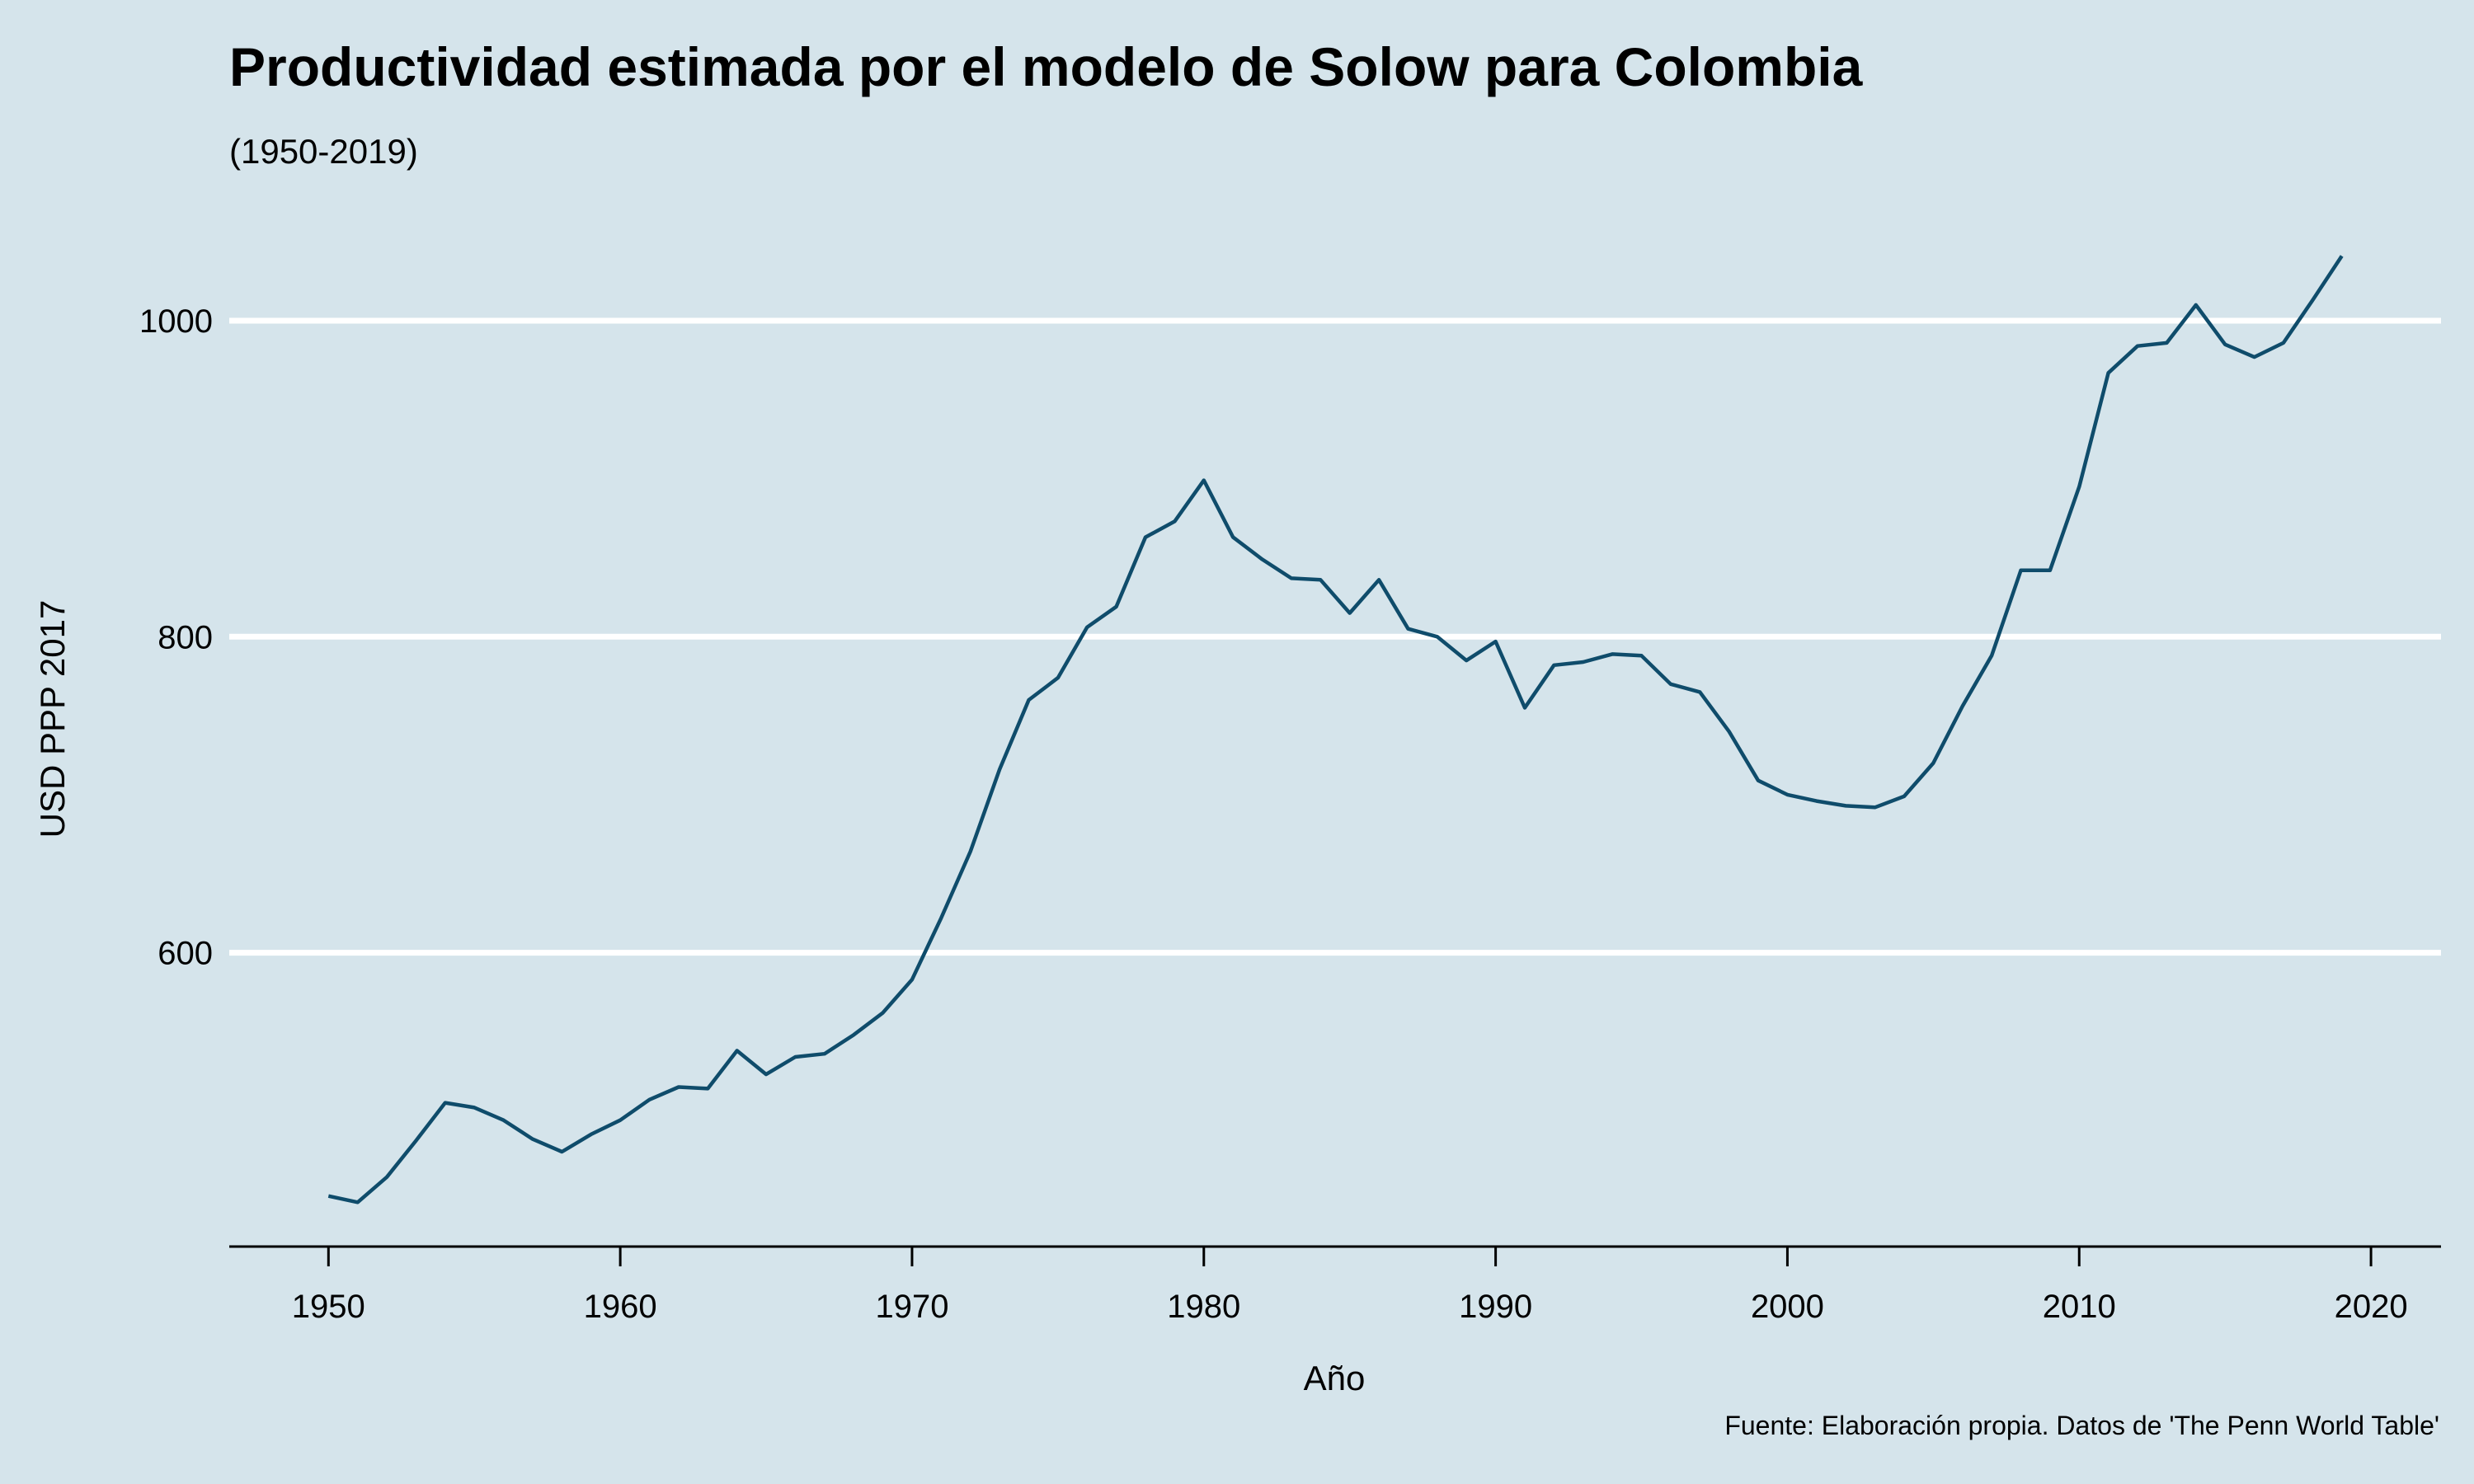 The image size is (2474, 1484). I want to click on x-axis-label: Año, so click(1335, 1378).